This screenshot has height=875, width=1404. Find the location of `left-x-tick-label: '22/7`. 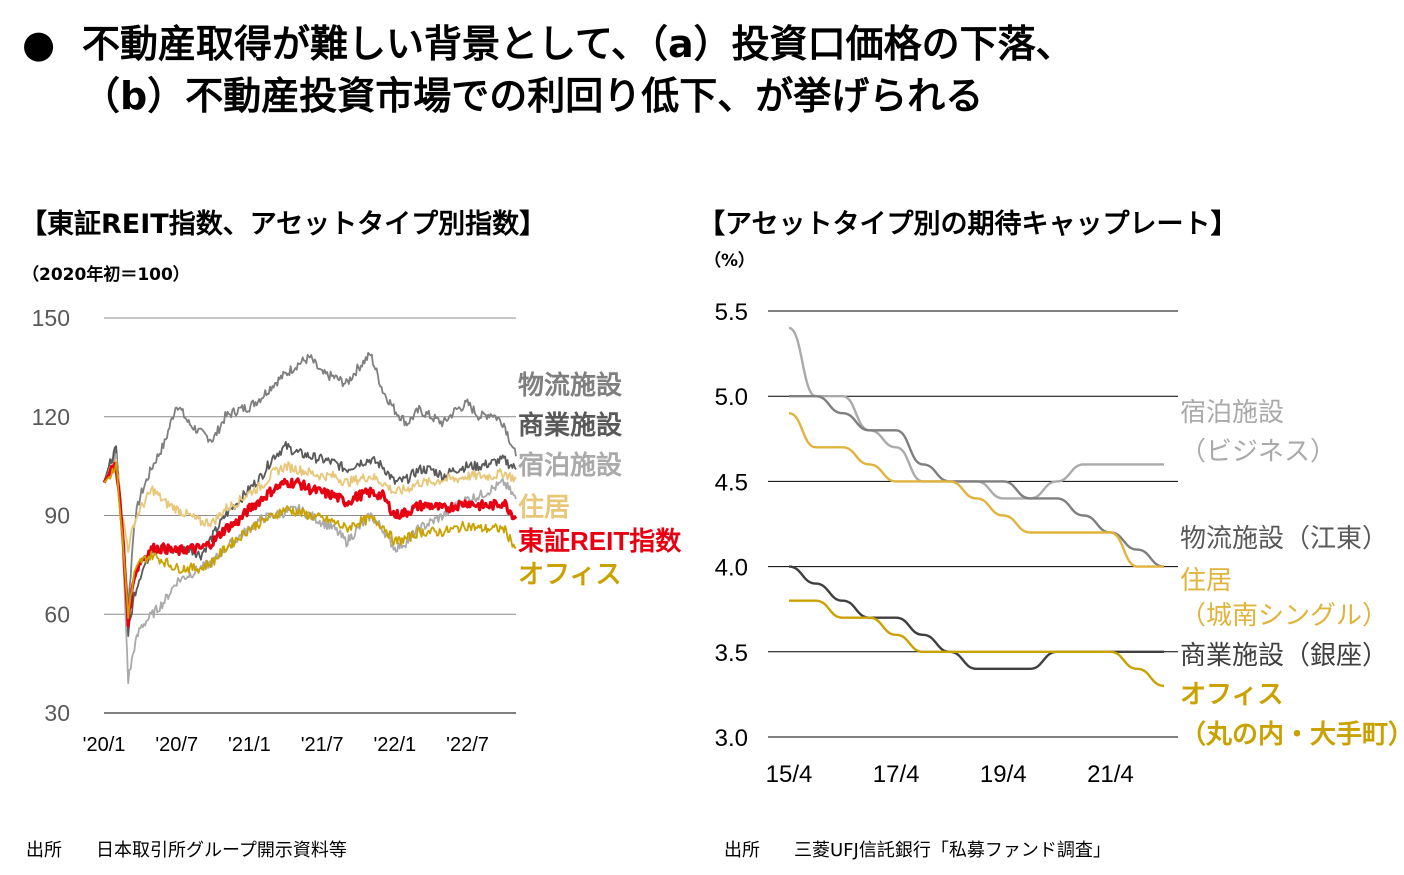

left-x-tick-label: '22/7 is located at coordinates (467, 745).